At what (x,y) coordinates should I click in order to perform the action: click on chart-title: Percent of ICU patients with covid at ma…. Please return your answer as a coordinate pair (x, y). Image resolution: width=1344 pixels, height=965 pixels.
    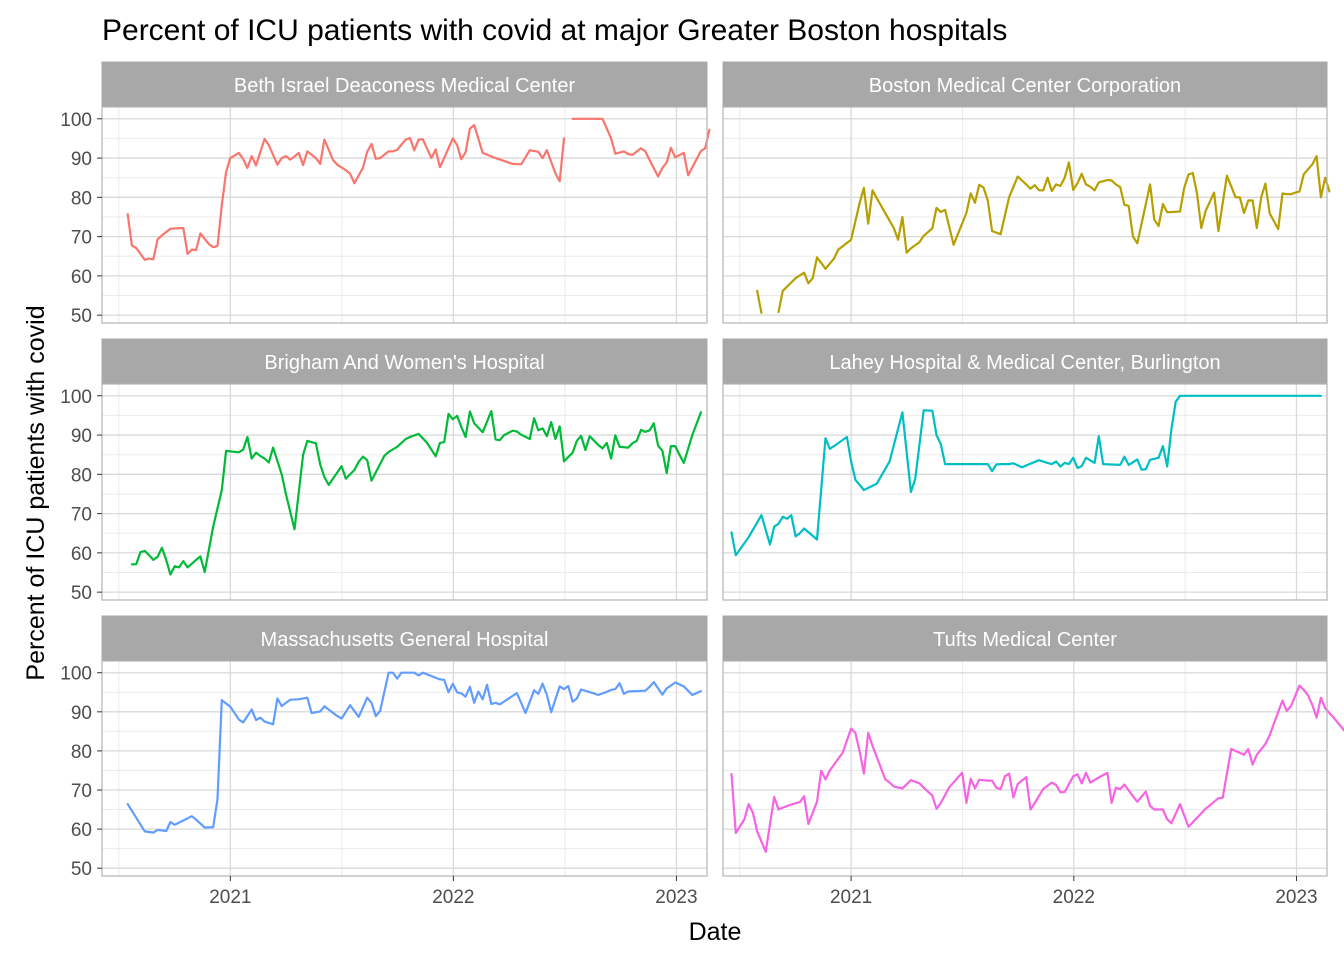
    Looking at the image, I should click on (554, 30).